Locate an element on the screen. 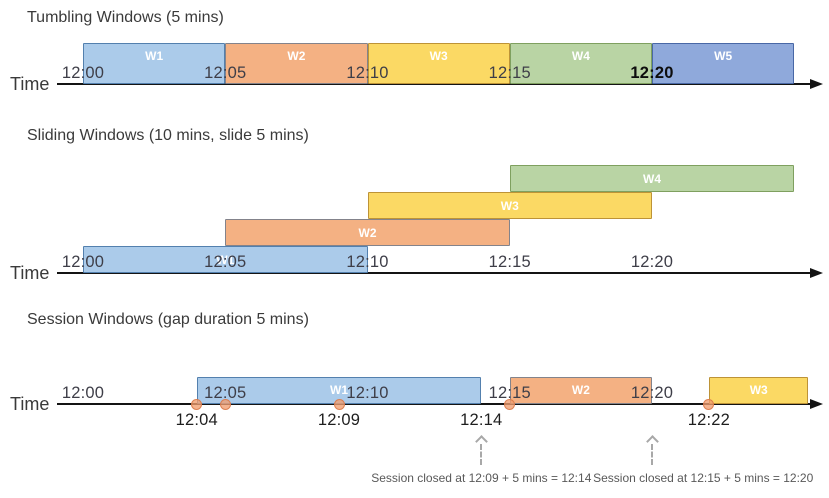 This screenshot has height=498, width=829. section-title-tumbling: Tumbling Windows (5 mins) is located at coordinates (125, 17).